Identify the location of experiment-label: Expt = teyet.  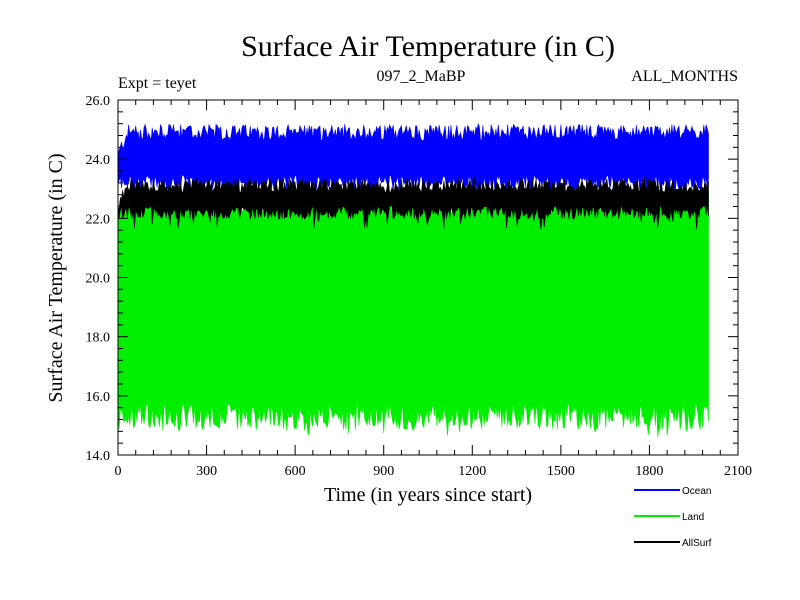
(157, 83).